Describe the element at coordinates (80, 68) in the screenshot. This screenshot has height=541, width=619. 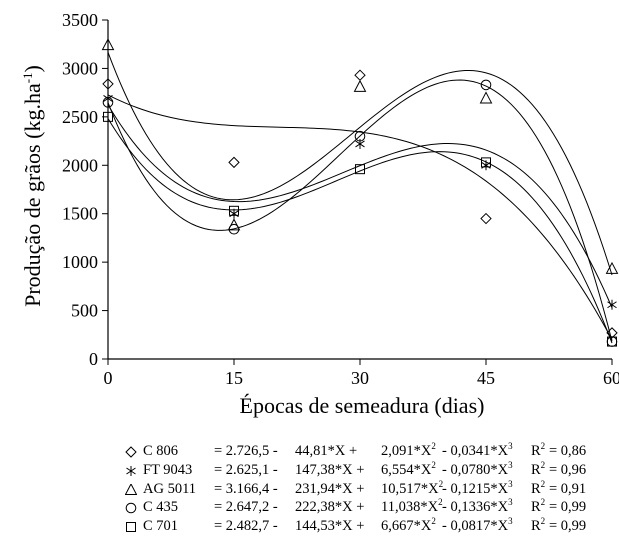
I see `y-tick-label: 3000` at that location.